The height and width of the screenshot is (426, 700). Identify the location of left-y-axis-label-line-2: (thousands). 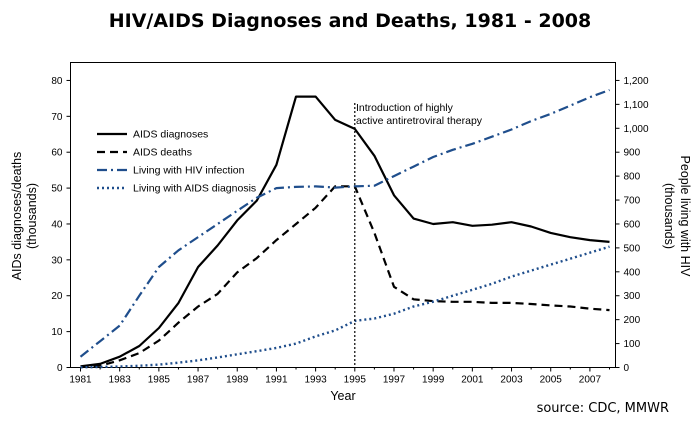
(32, 216).